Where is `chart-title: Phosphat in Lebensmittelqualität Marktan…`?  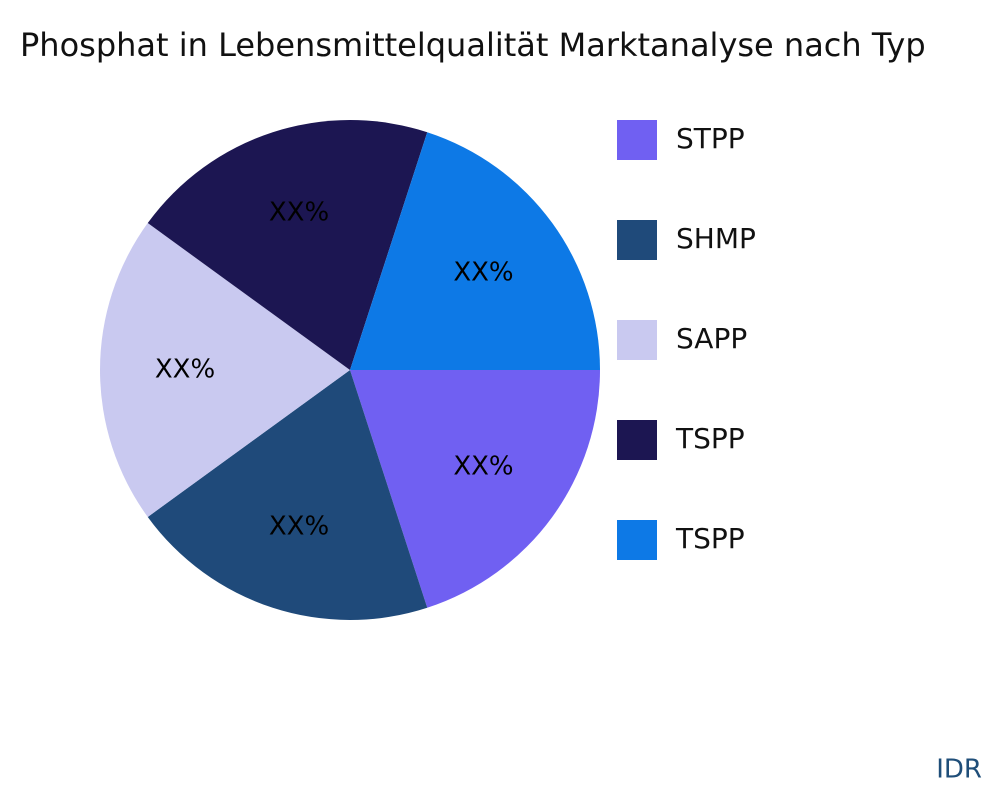 chart-title: Phosphat in Lebensmittelqualität Marktan… is located at coordinates (473, 45).